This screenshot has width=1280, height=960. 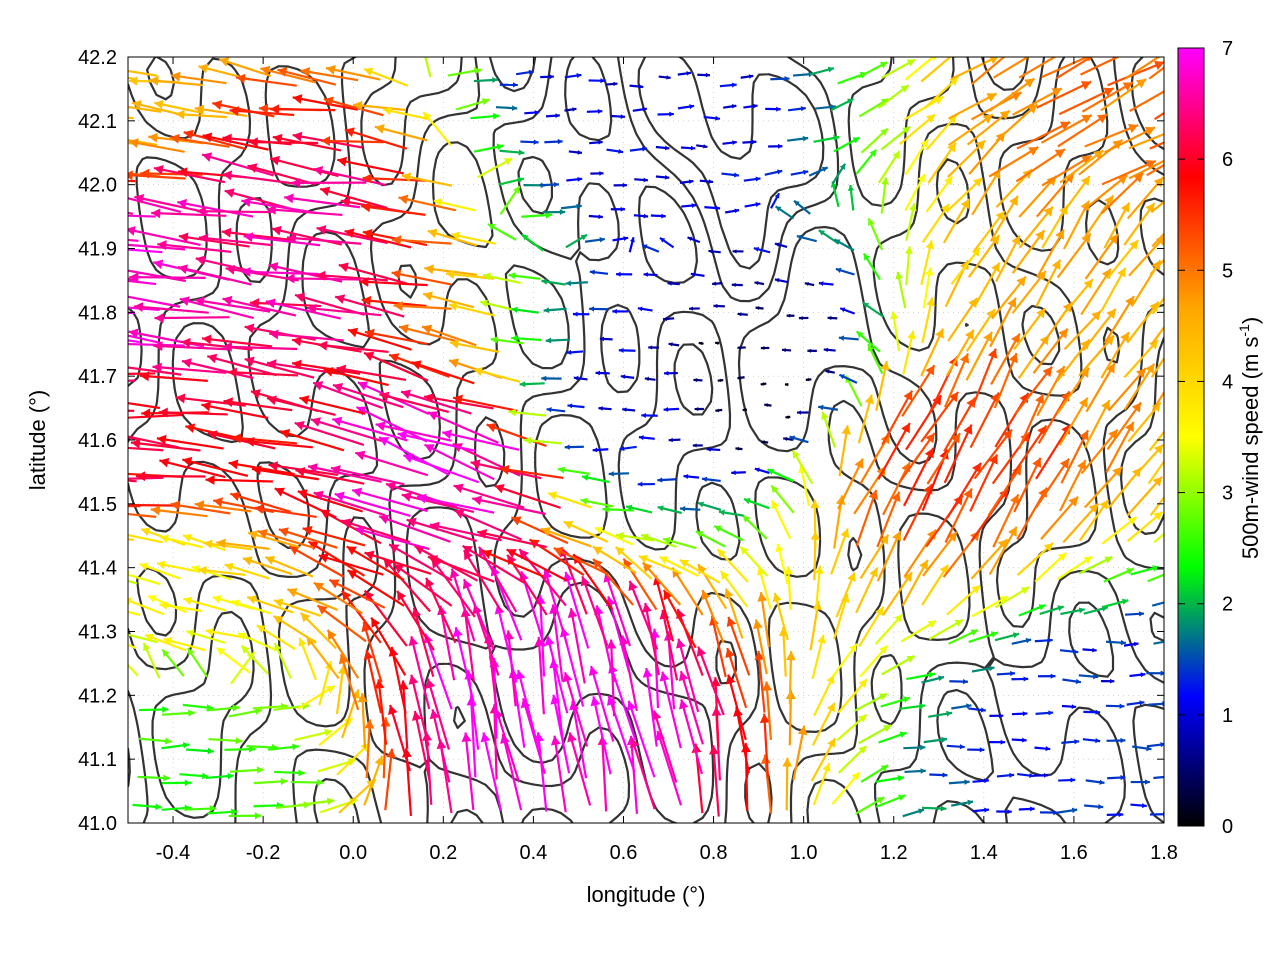 What do you see at coordinates (97, 377) in the screenshot?
I see `y-tick-label: 41.7` at bounding box center [97, 377].